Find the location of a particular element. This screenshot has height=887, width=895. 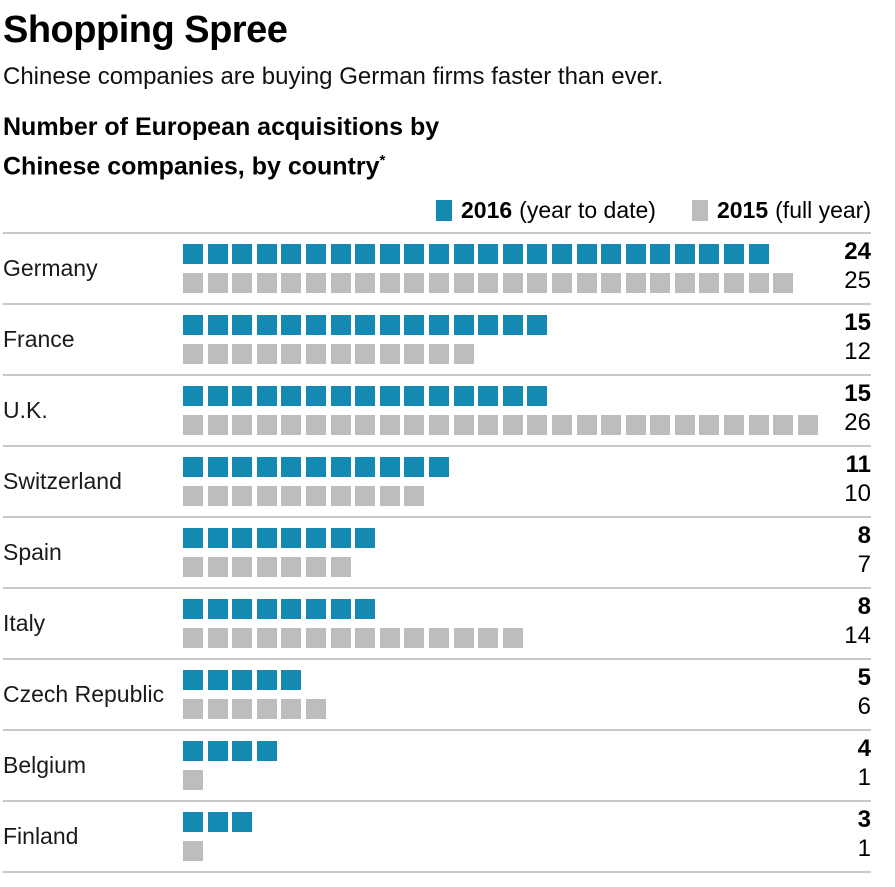

value-labels: 15 12 is located at coordinates (849, 339).